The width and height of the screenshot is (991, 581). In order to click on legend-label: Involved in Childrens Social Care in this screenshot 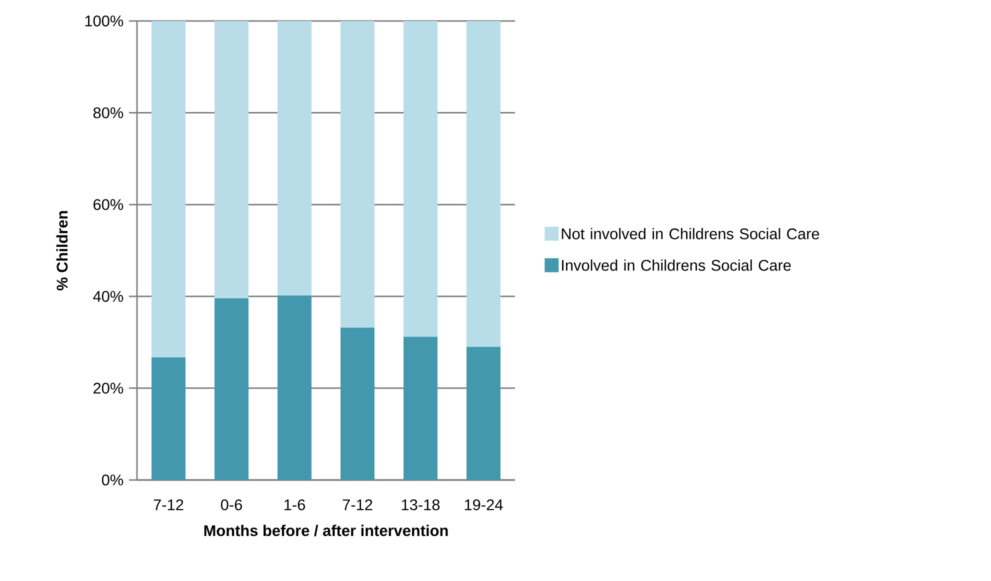, I will do `click(676, 265)`.